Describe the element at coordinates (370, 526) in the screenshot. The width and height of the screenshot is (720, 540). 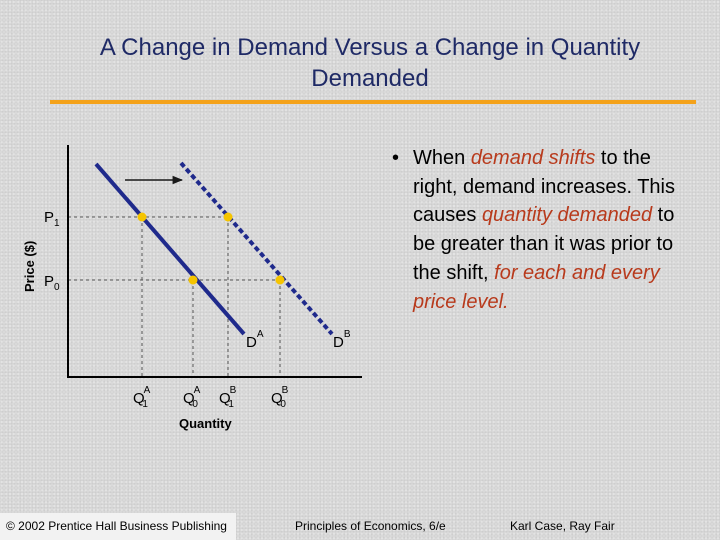
I see `footer-book-title: Principles of Economics, 6/e` at that location.